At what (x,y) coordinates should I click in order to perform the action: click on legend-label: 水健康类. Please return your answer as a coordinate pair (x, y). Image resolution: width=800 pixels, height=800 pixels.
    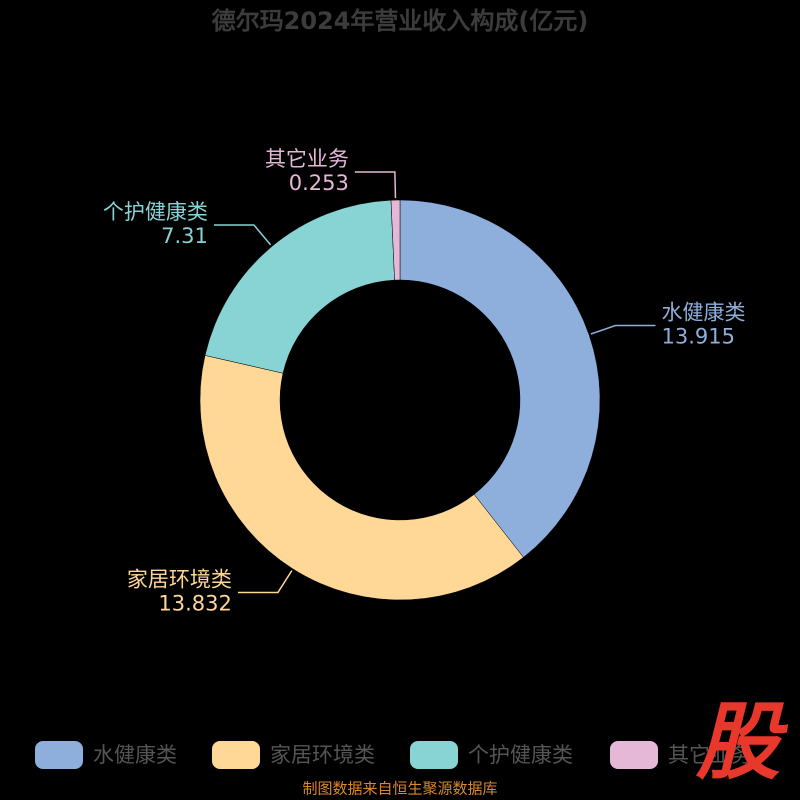
    Looking at the image, I should click on (135, 755).